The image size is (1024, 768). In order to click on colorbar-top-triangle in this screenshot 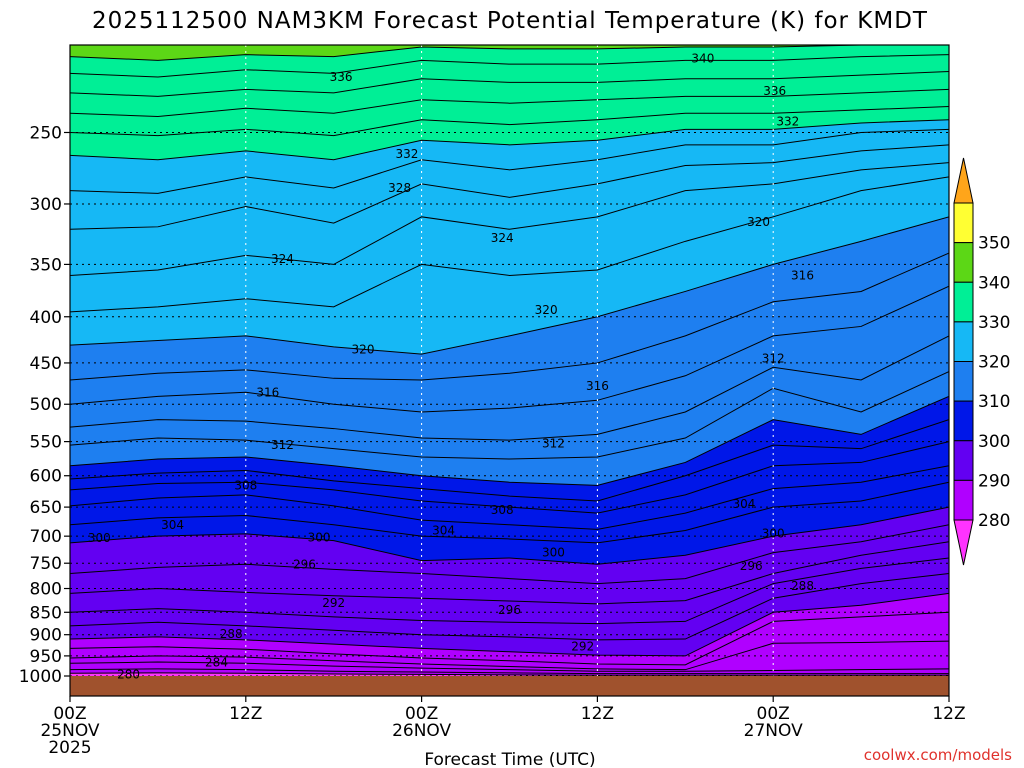, I will do `click(963, 180)`.